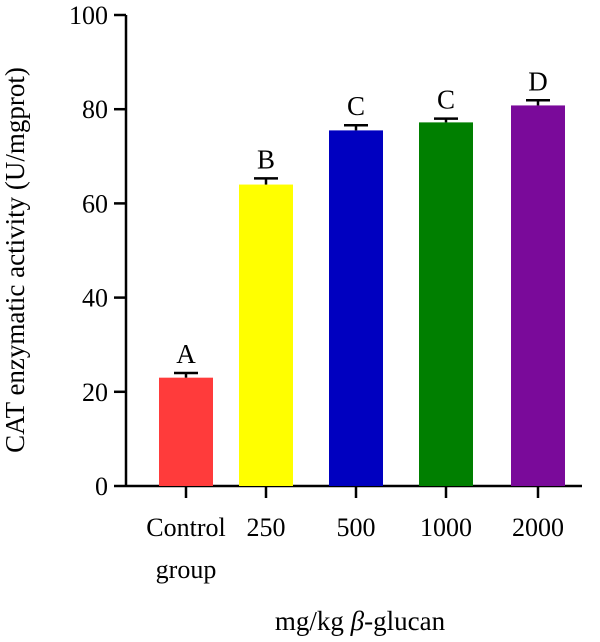 Image resolution: width=600 pixels, height=642 pixels. What do you see at coordinates (98, 251) in the screenshot?
I see `y-axis: 0 20 40 60 80 100` at bounding box center [98, 251].